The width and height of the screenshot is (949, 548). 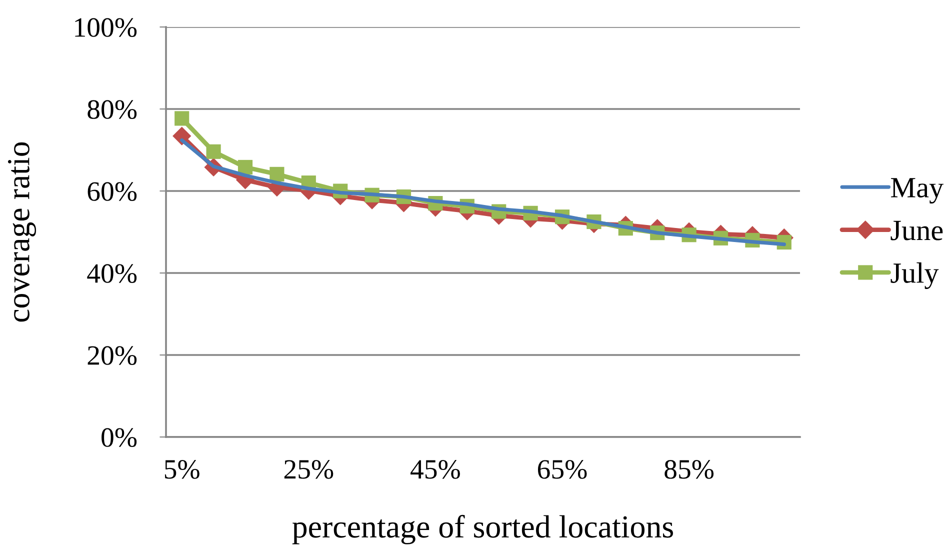 What do you see at coordinates (917, 191) in the screenshot?
I see `legend-label: May` at bounding box center [917, 191].